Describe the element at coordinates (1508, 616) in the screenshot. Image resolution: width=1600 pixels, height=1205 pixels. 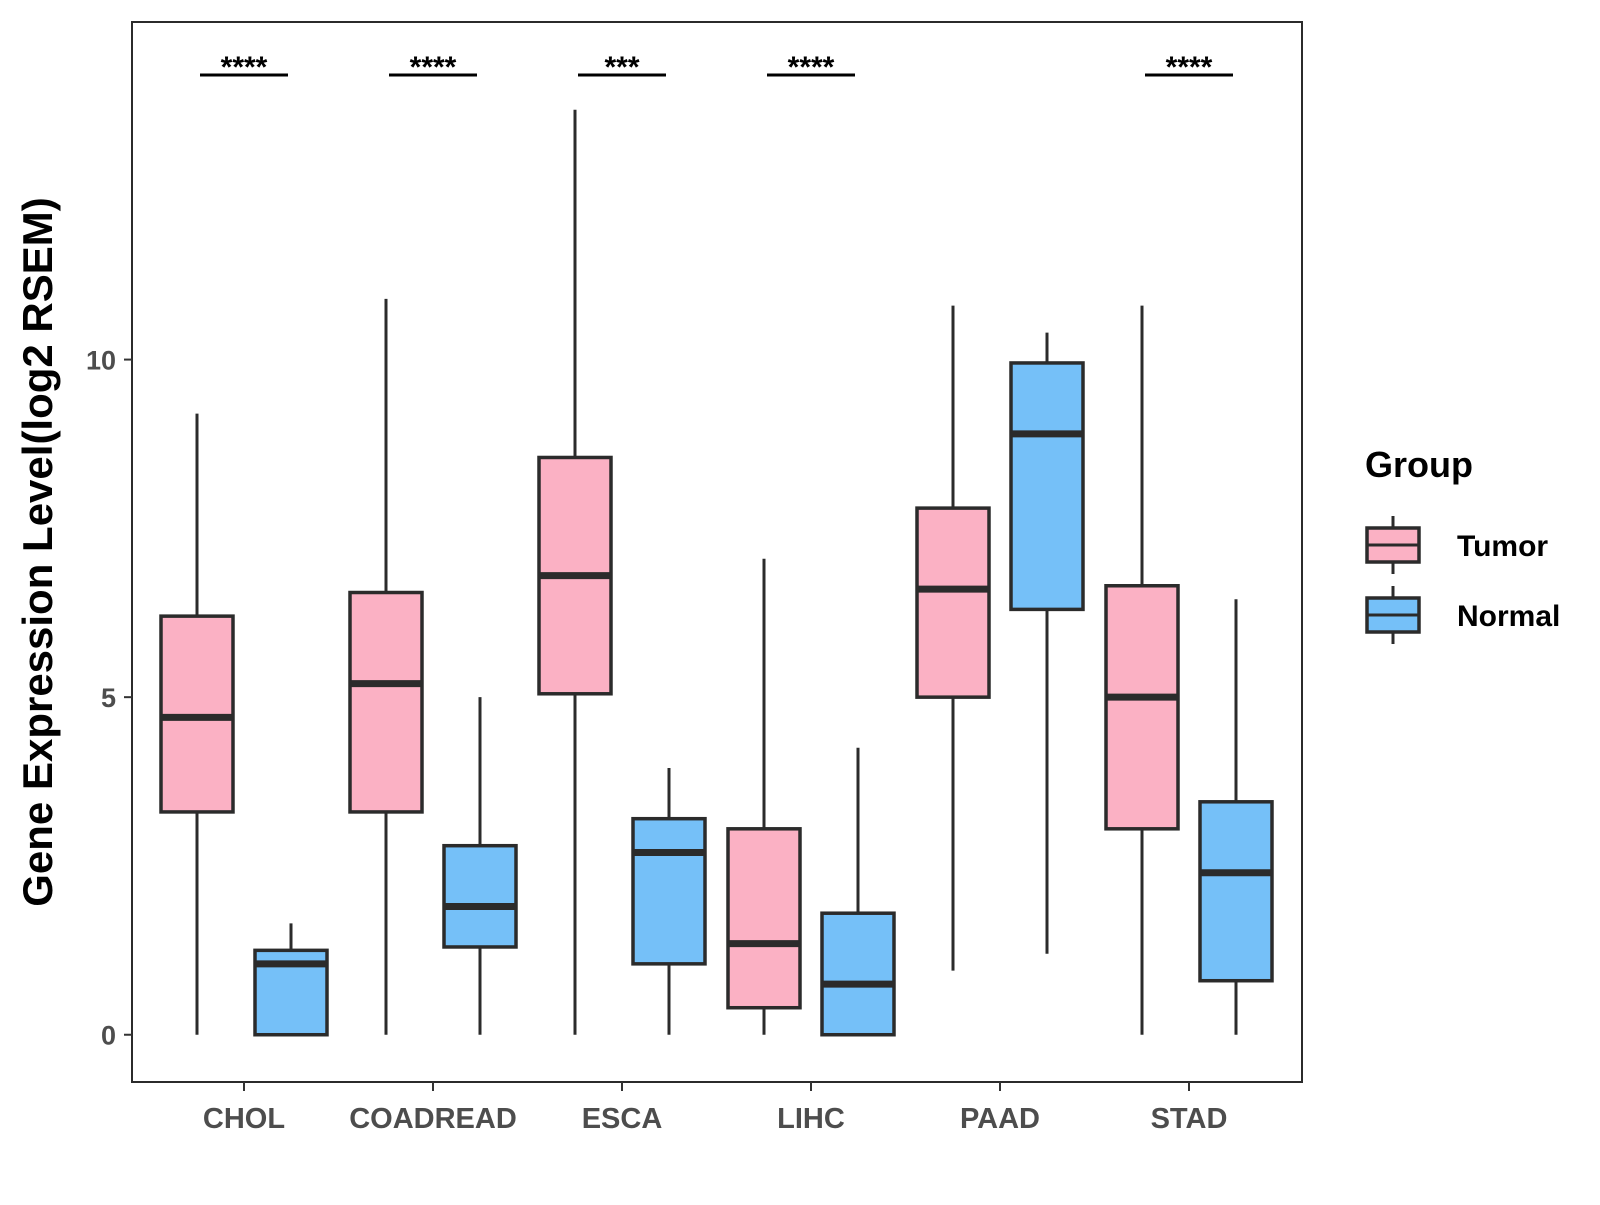
I see `legend-label-normal: Normal` at that location.